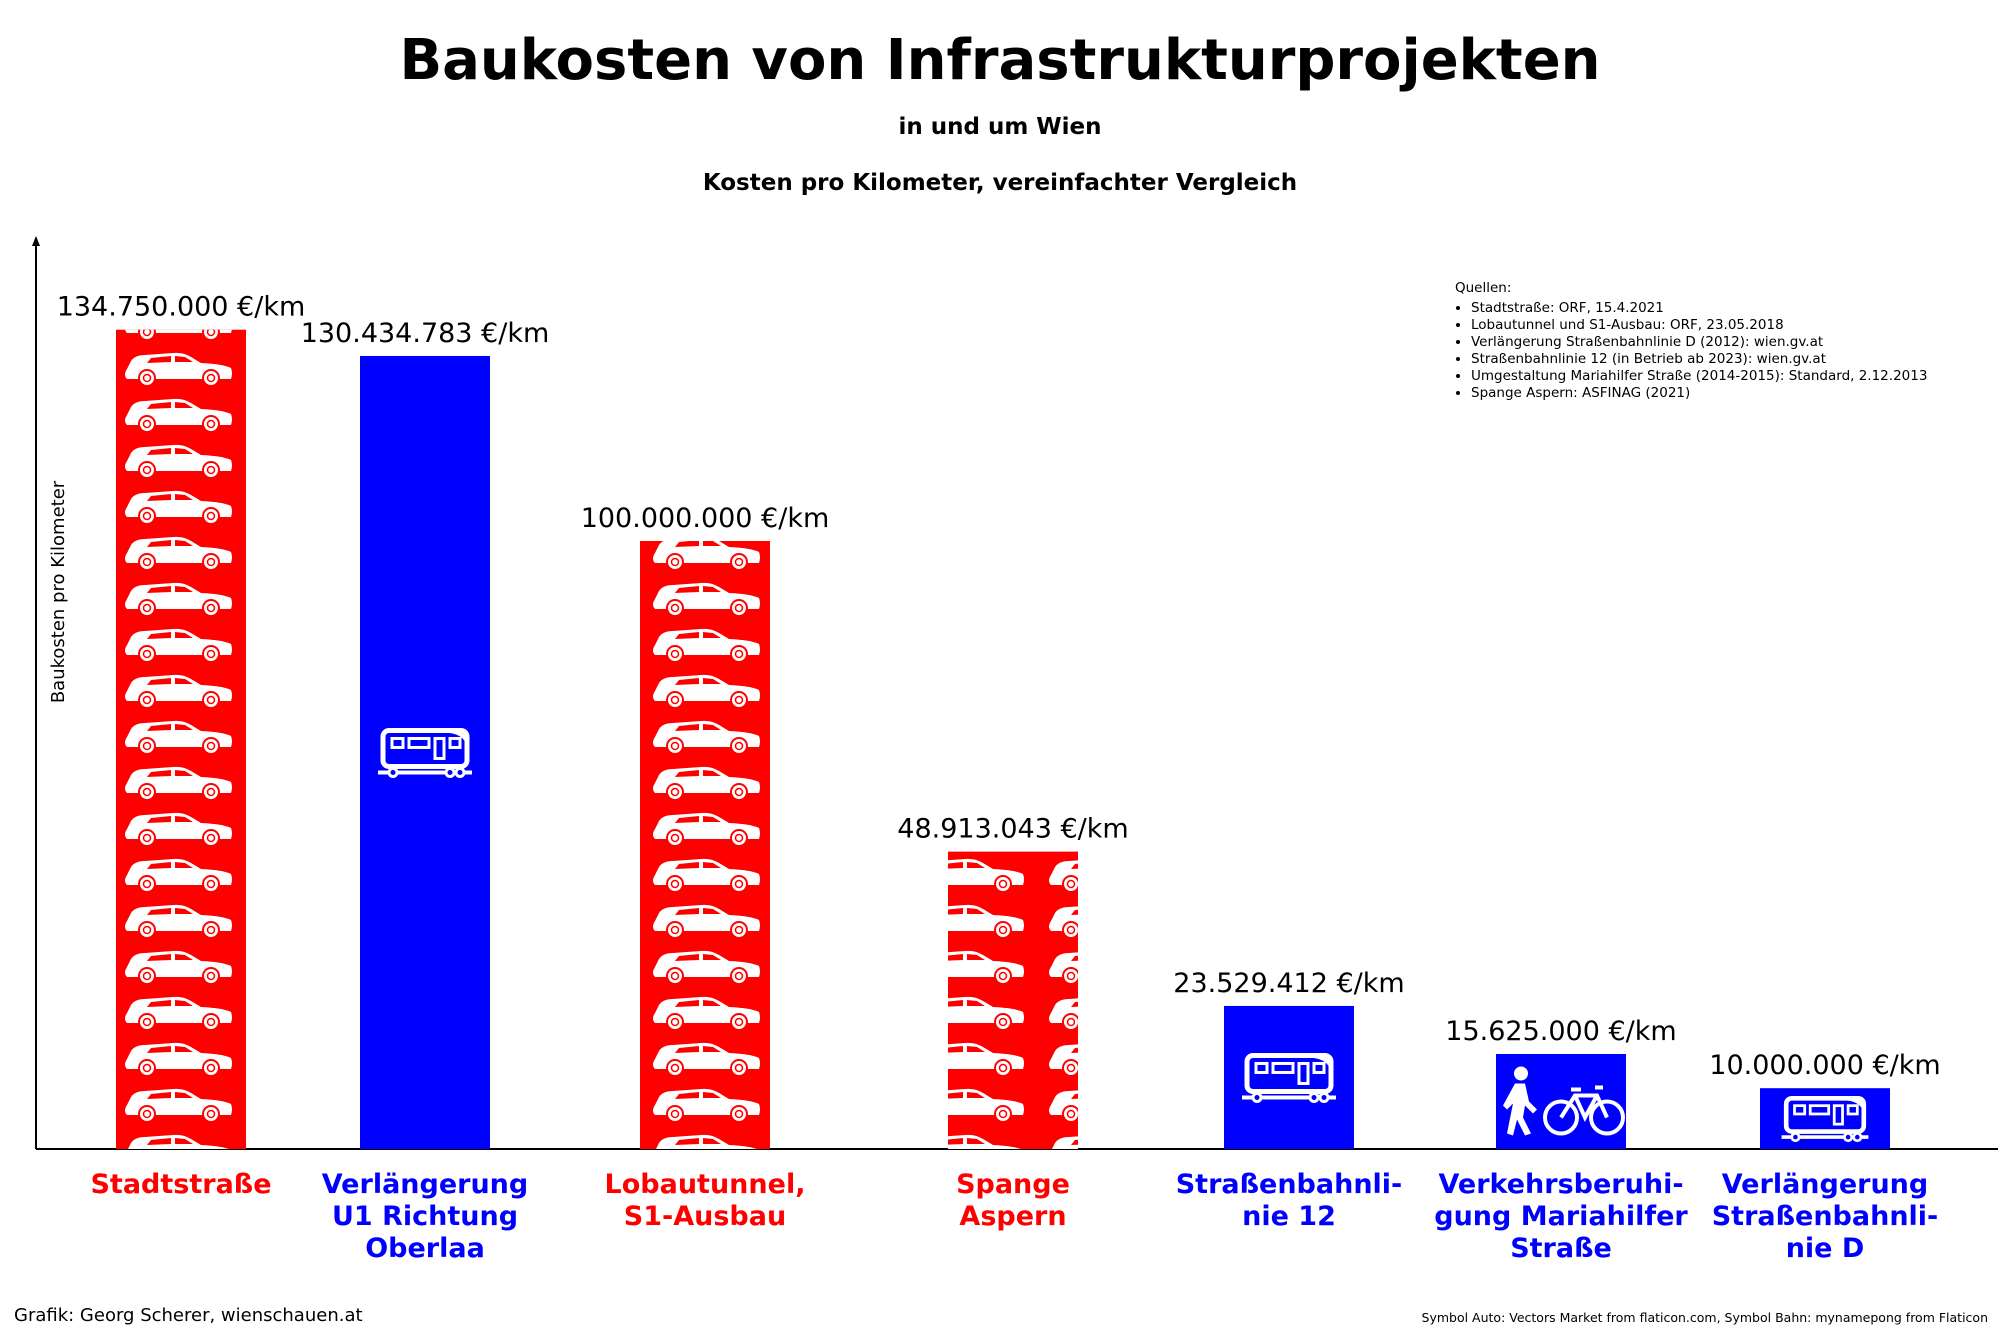 Image resolution: width=2000 pixels, height=1333 pixels. I want to click on x-tick-label: nie D, so click(1825, 1248).